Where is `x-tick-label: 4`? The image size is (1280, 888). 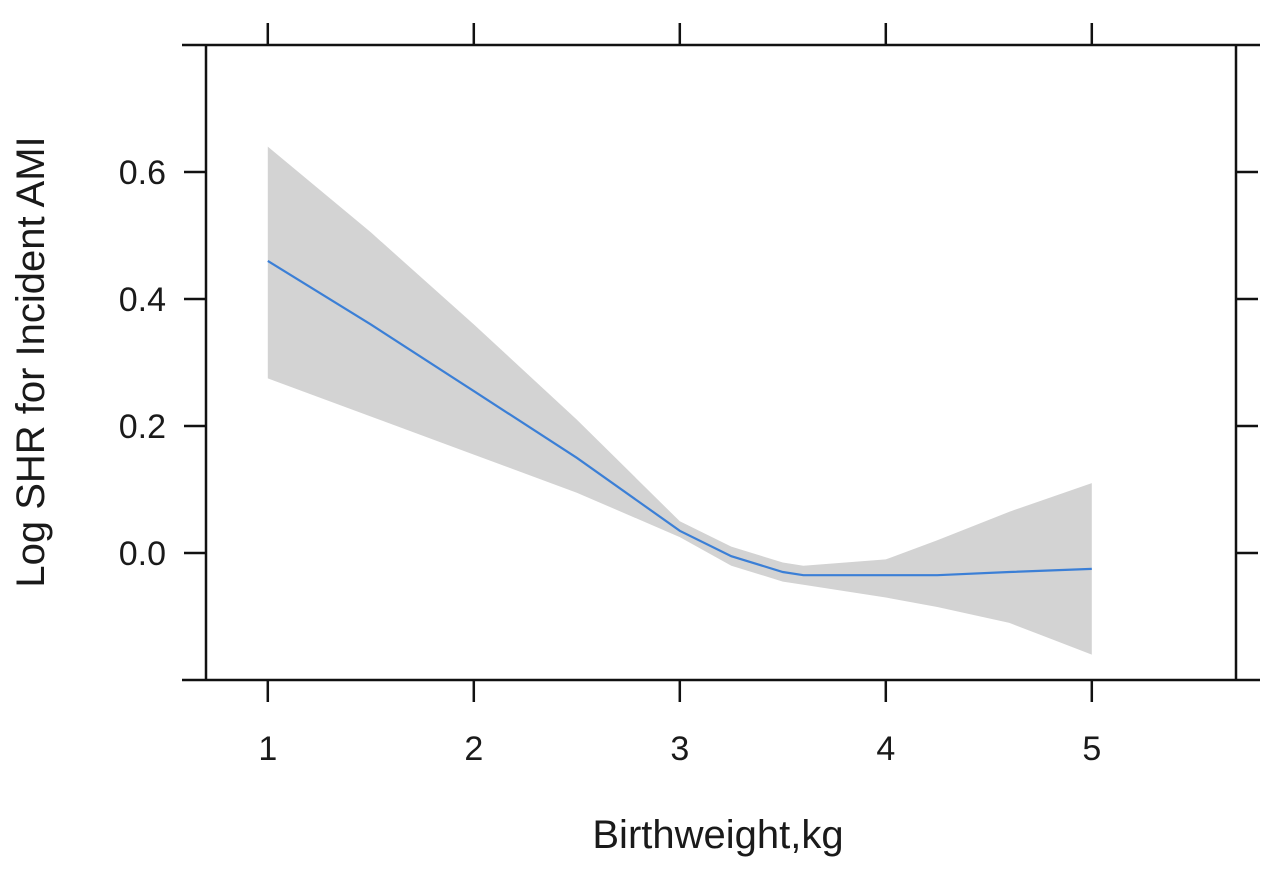
x-tick-label: 4 is located at coordinates (885, 749).